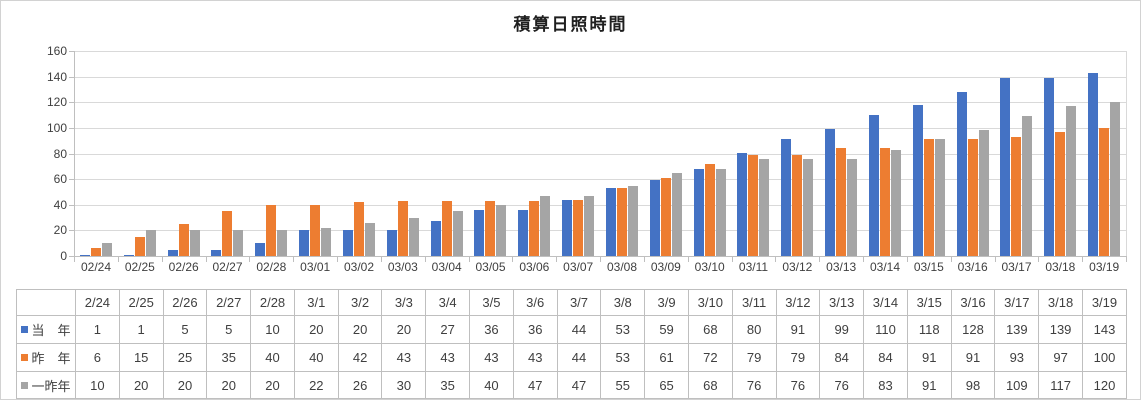 Image resolution: width=1141 pixels, height=400 pixels. Describe the element at coordinates (622, 267) in the screenshot. I see `x-axis-tick-label: 03/08` at that location.